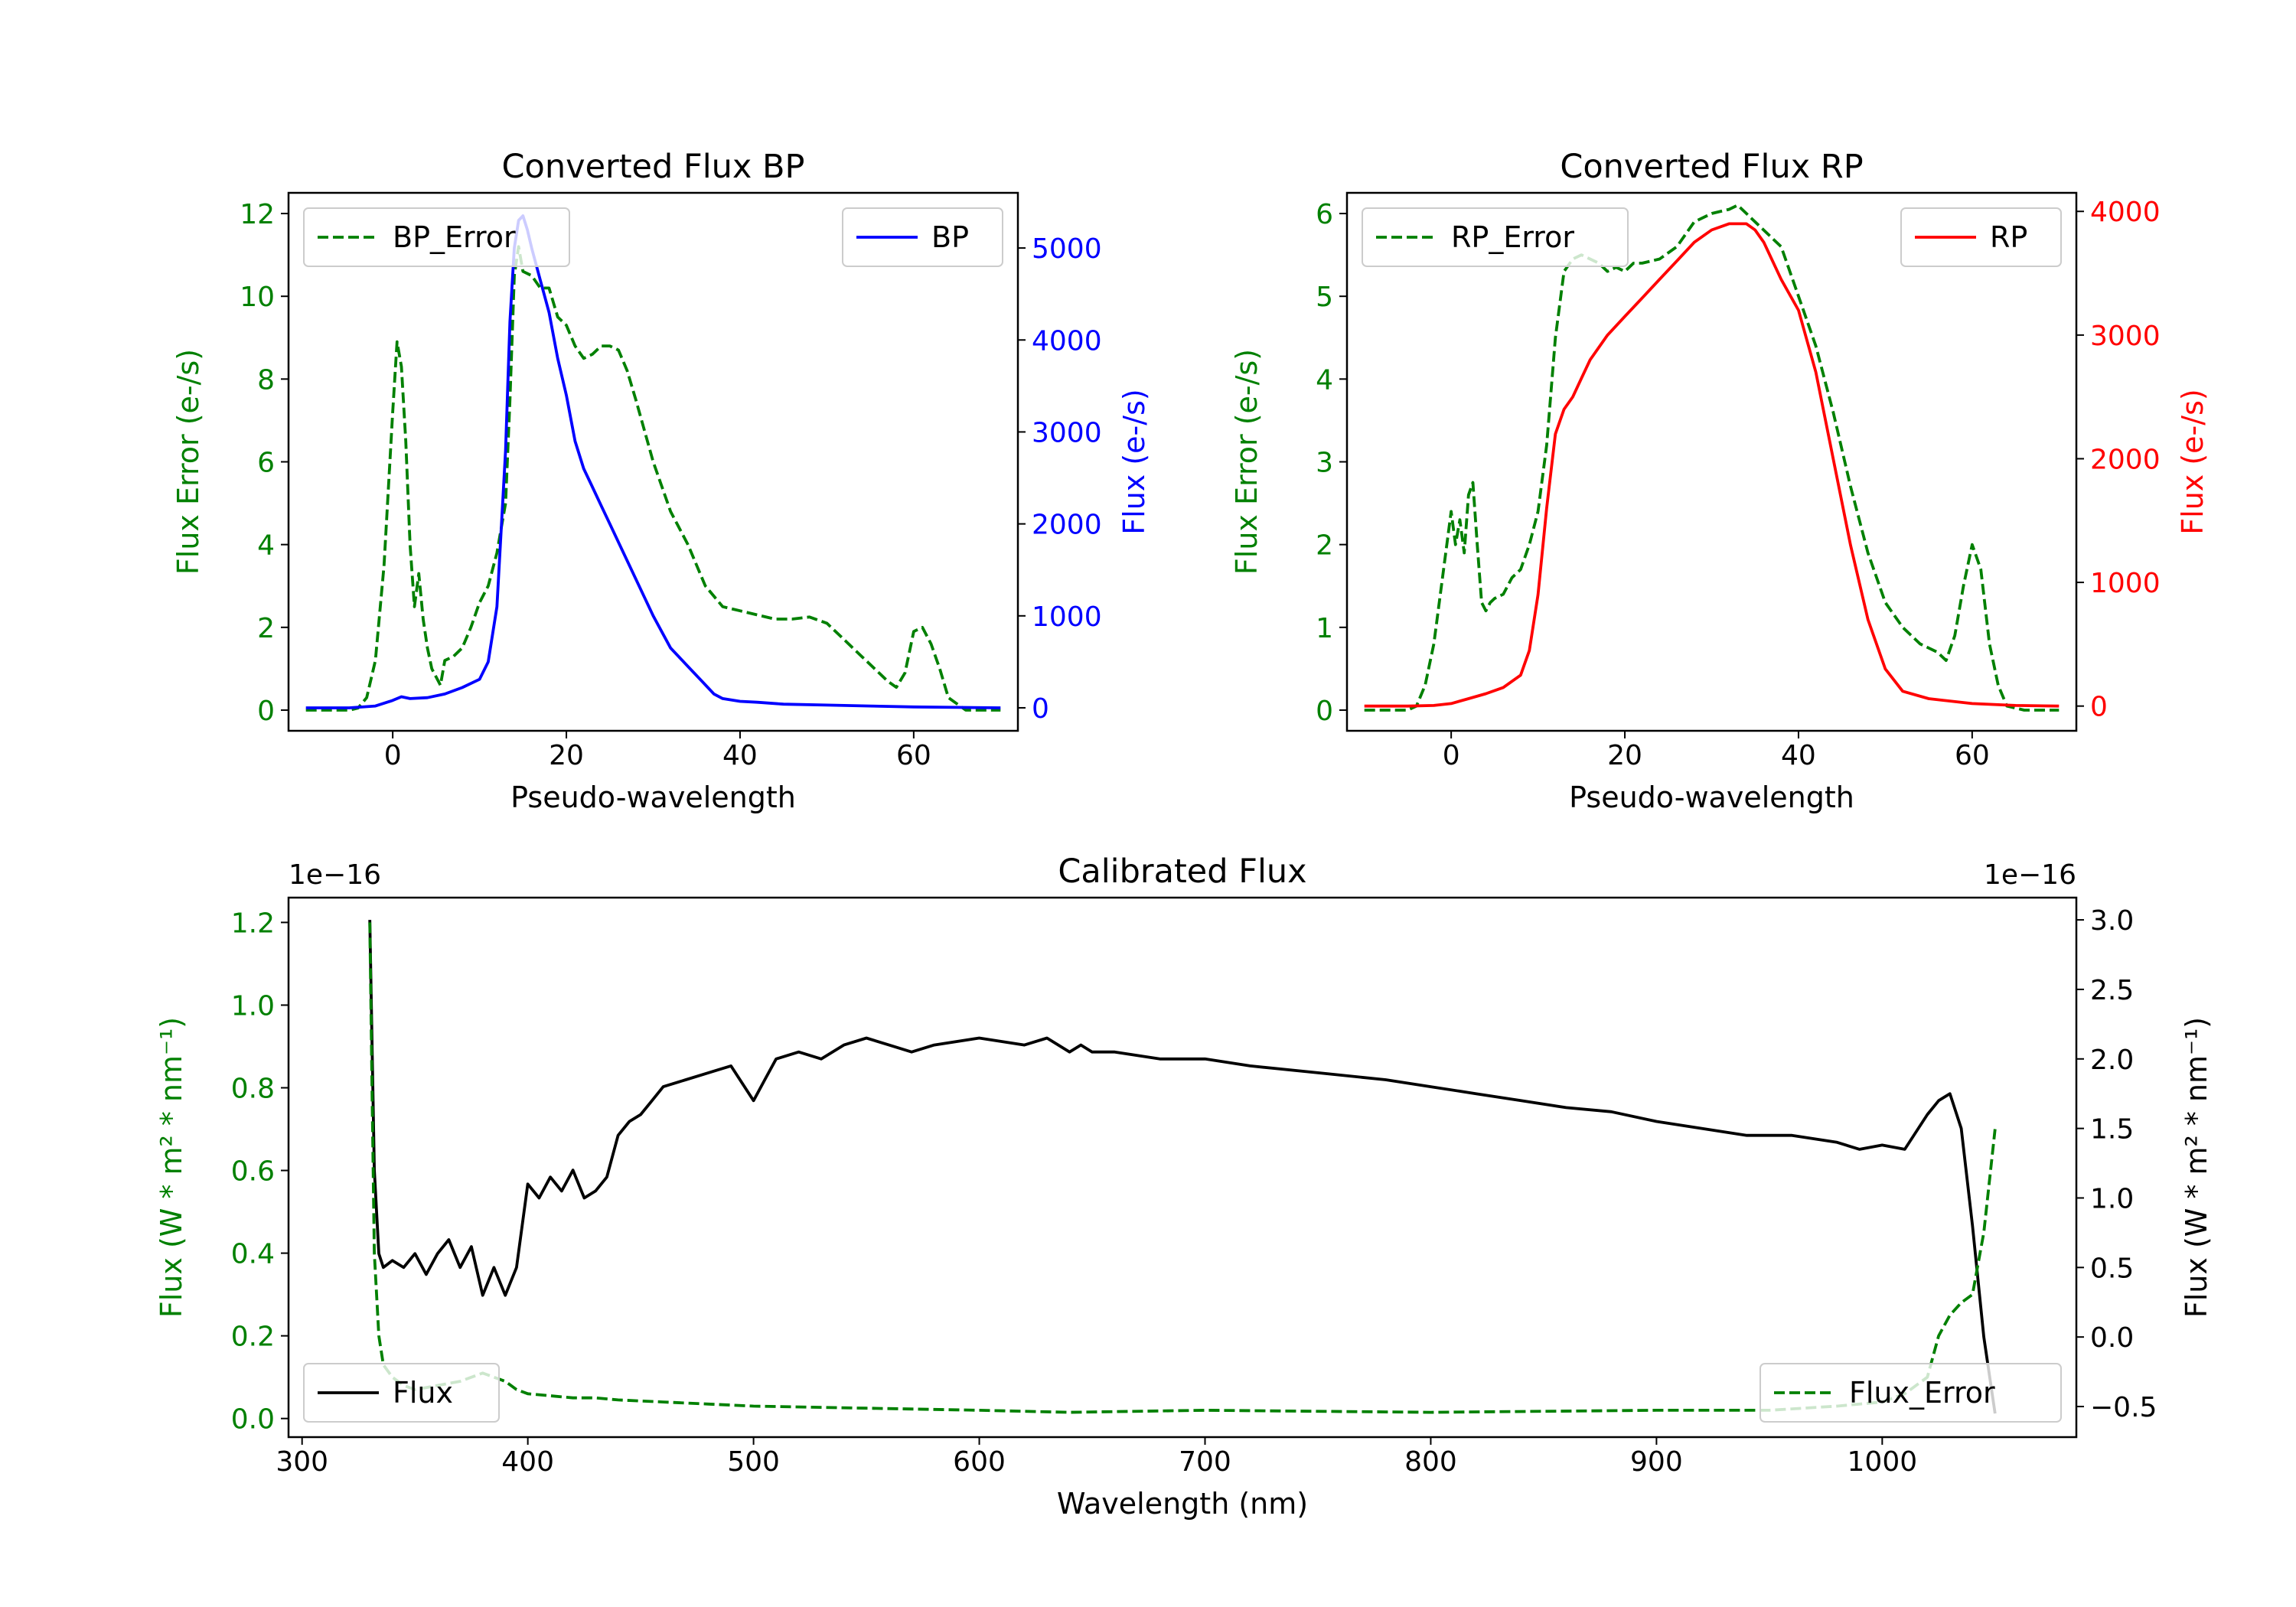 This screenshot has height=1607, width=2296. I want to click on x-tick-label: 600, so click(979, 1462).